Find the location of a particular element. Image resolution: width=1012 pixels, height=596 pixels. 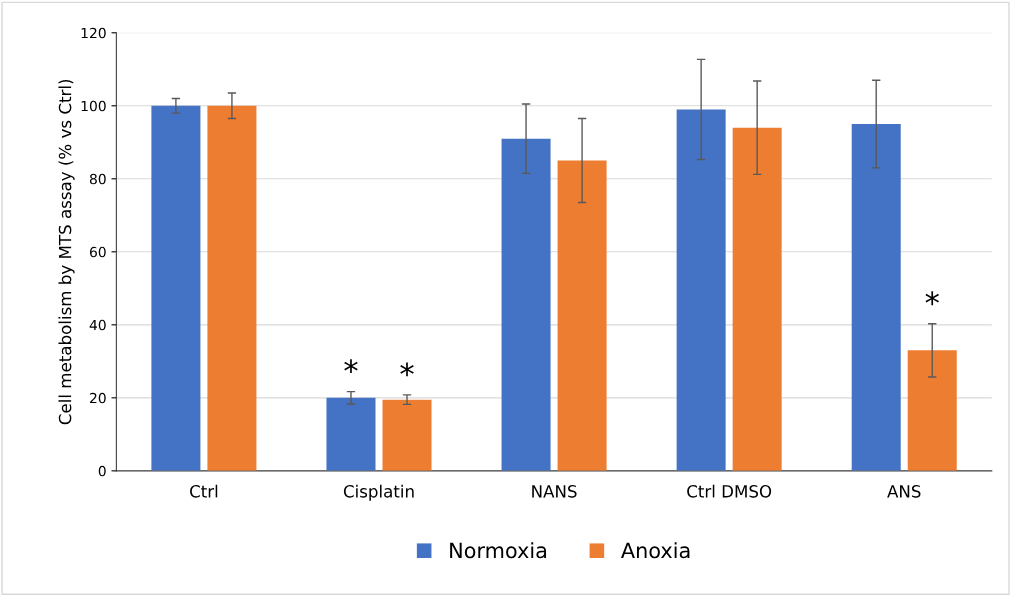

y-tick-label: 40 is located at coordinates (97, 325).